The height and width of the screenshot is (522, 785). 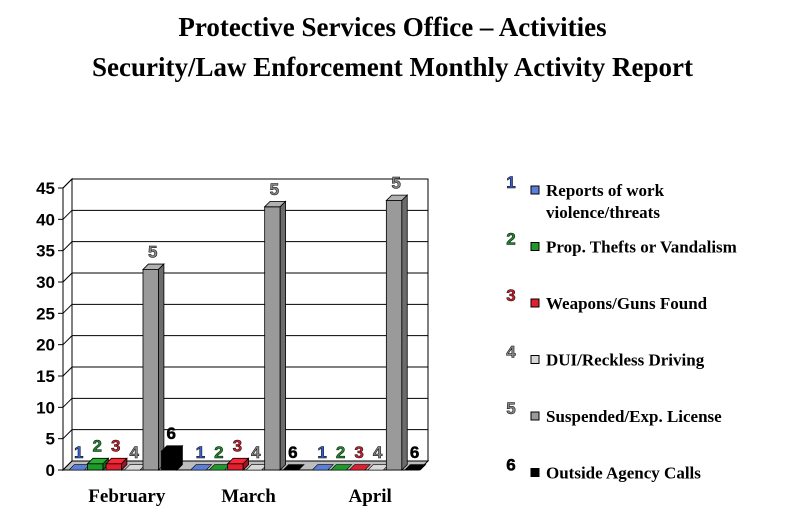 I want to click on bar-marker-label-1-april: 1, so click(x=321, y=452).